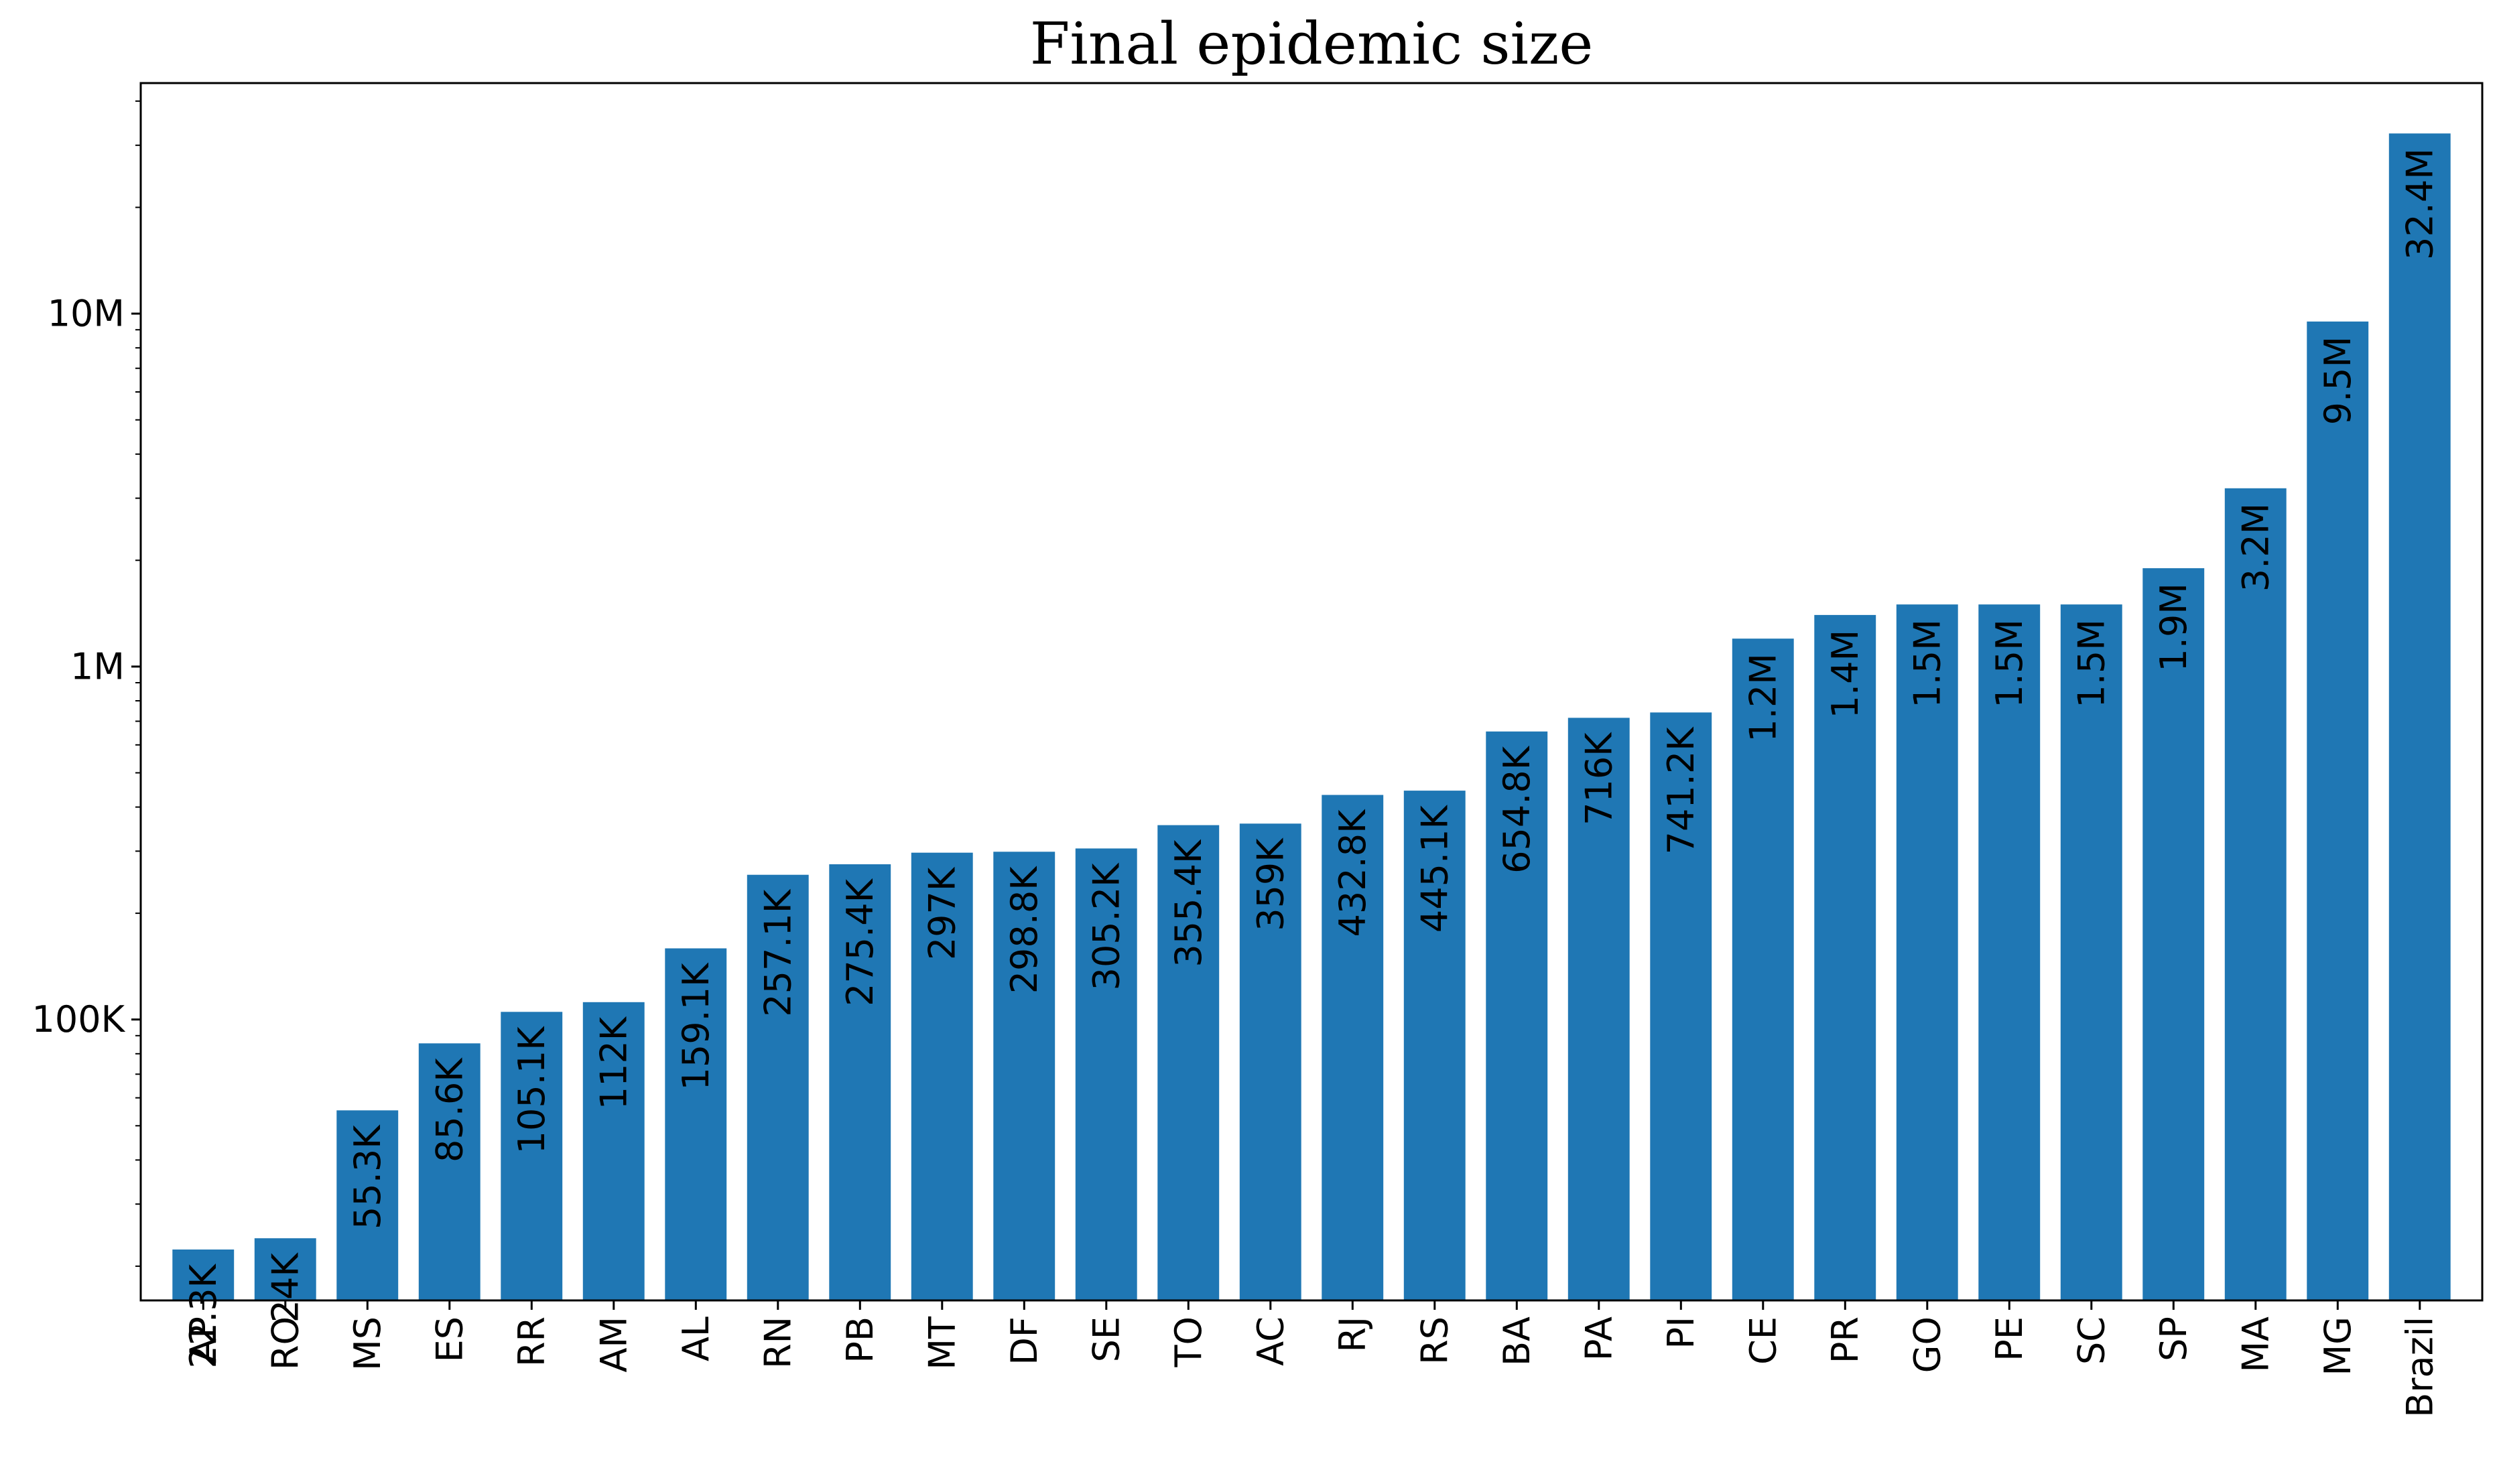 This screenshot has height=1484, width=2499. I want to click on bar-ro, so click(285, 1269).